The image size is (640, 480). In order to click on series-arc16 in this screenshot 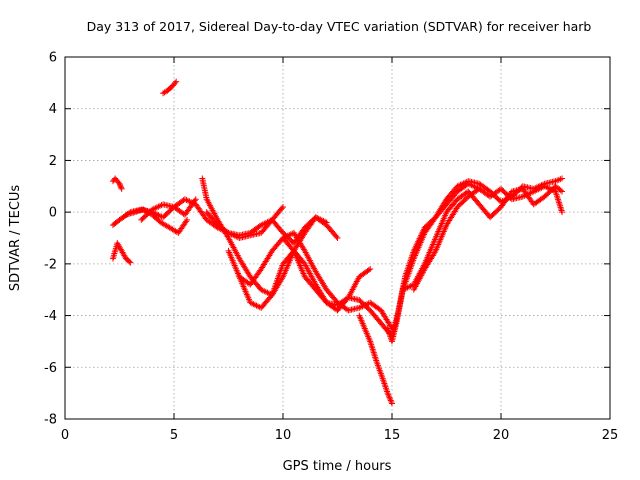, I will do `click(446, 239)`.